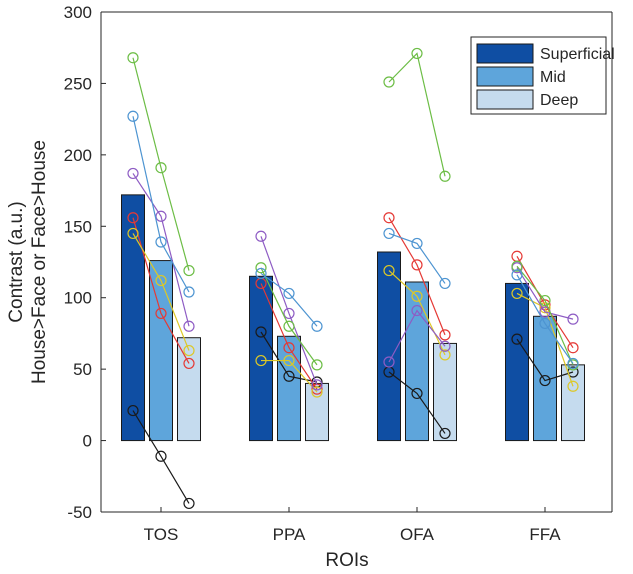 Image resolution: width=633 pixels, height=574 pixels. What do you see at coordinates (161, 534) in the screenshot?
I see `x-tick-label-tos: TOS` at bounding box center [161, 534].